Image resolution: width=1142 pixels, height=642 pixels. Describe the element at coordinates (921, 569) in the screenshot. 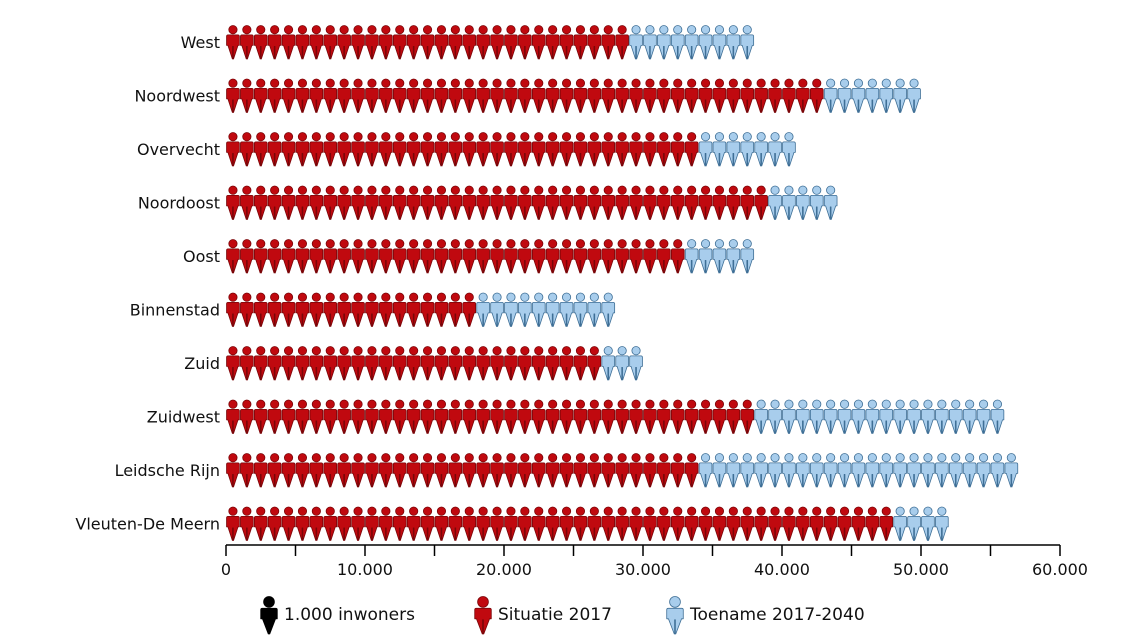

I see `x-tick-label: 50.000` at that location.